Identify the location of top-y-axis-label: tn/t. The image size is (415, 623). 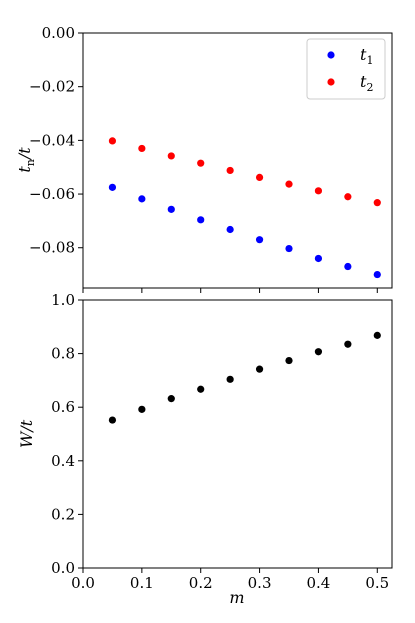
(26, 160).